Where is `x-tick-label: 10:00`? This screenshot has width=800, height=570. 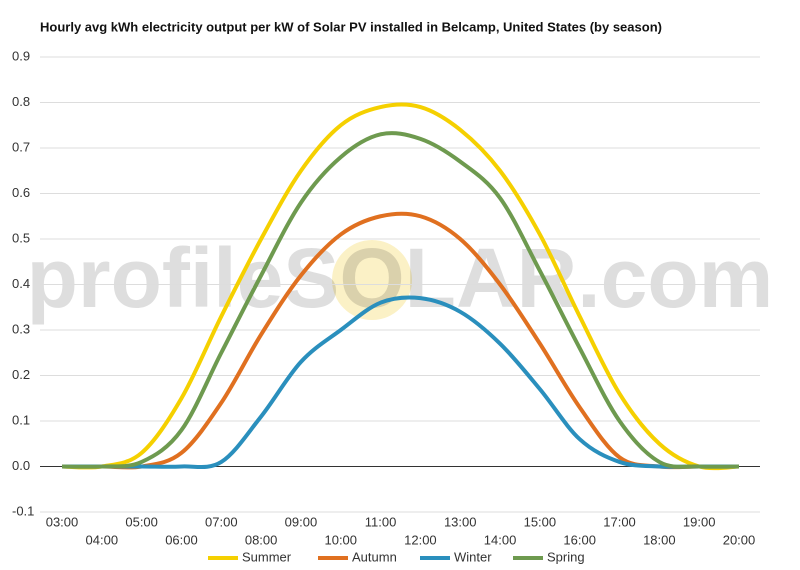
x-tick-label: 10:00 is located at coordinates (340, 539).